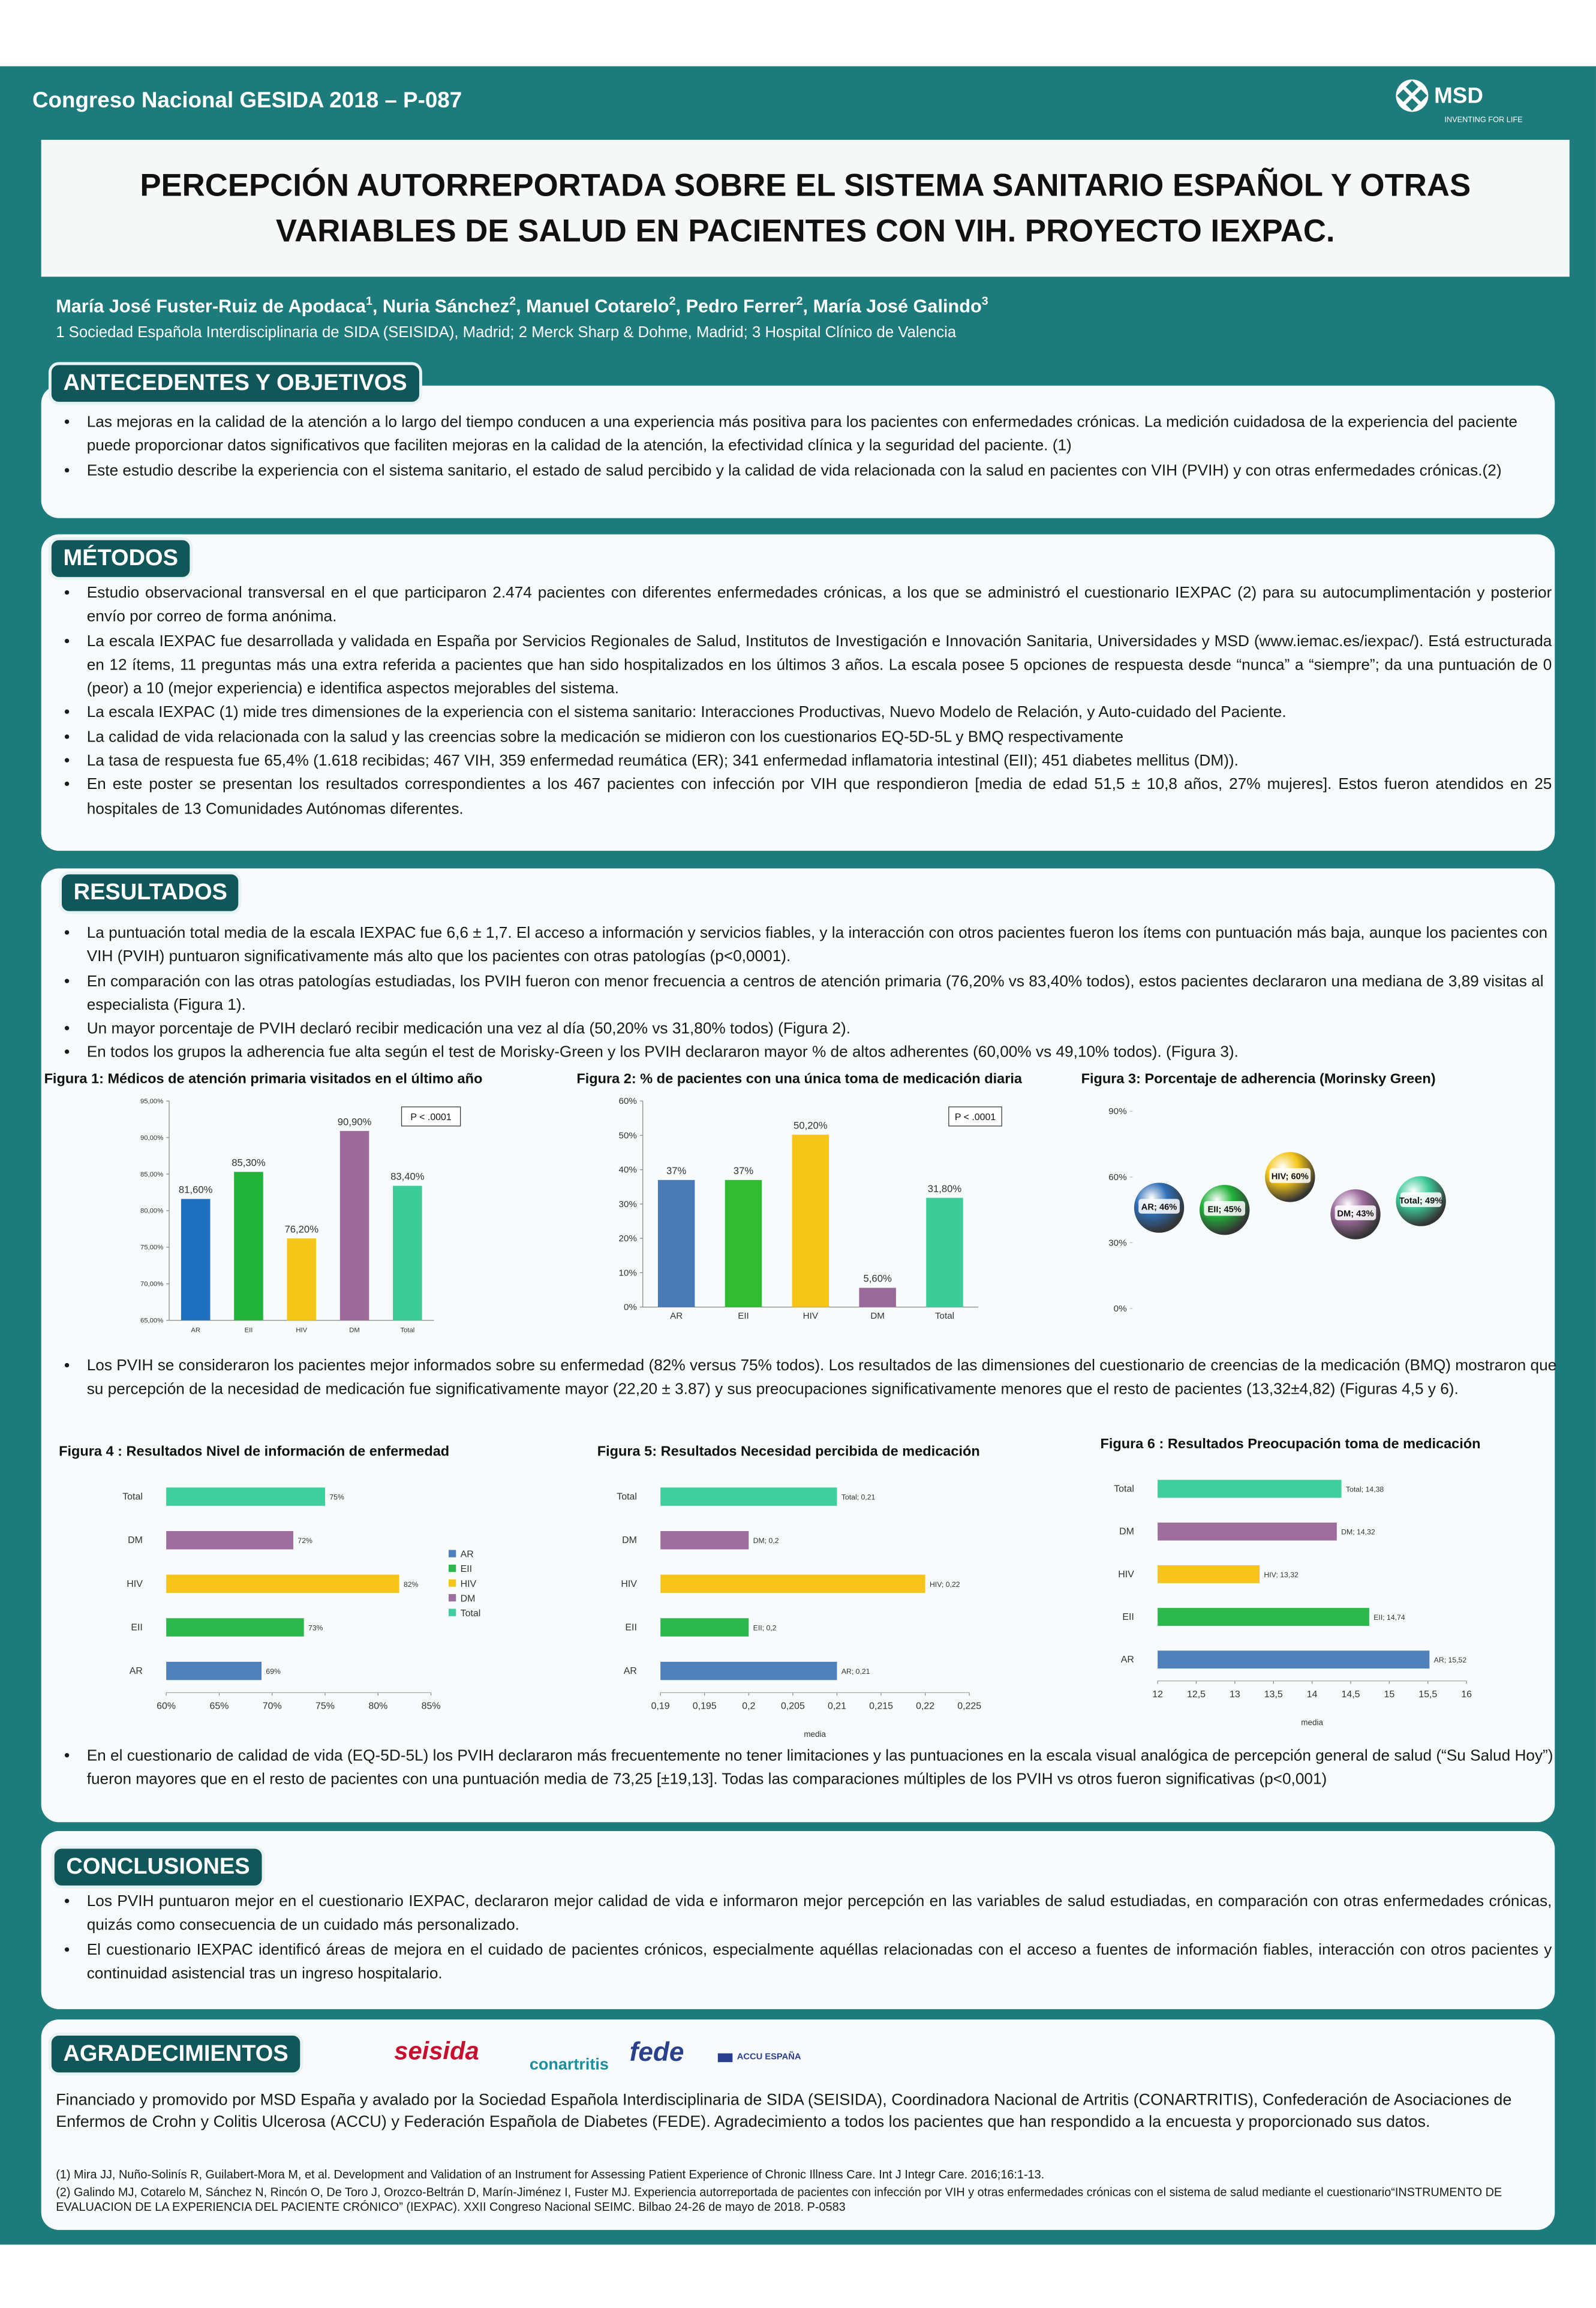  Describe the element at coordinates (1127, 1660) in the screenshot. I see `y-tick-label: AR` at that location.